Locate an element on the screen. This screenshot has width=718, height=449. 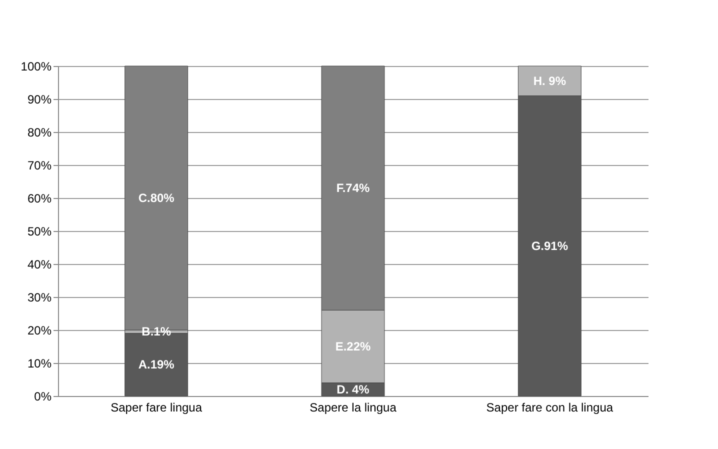
y-tick-label: 30% is located at coordinates (39, 297).